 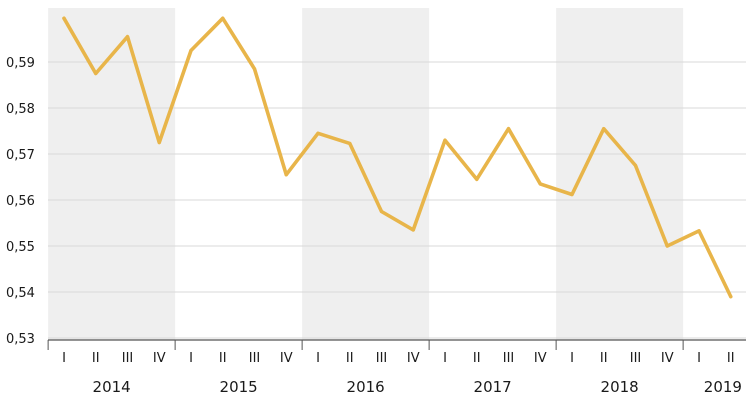 I want to click on y-tick-label: 0,57, so click(x=20, y=155).